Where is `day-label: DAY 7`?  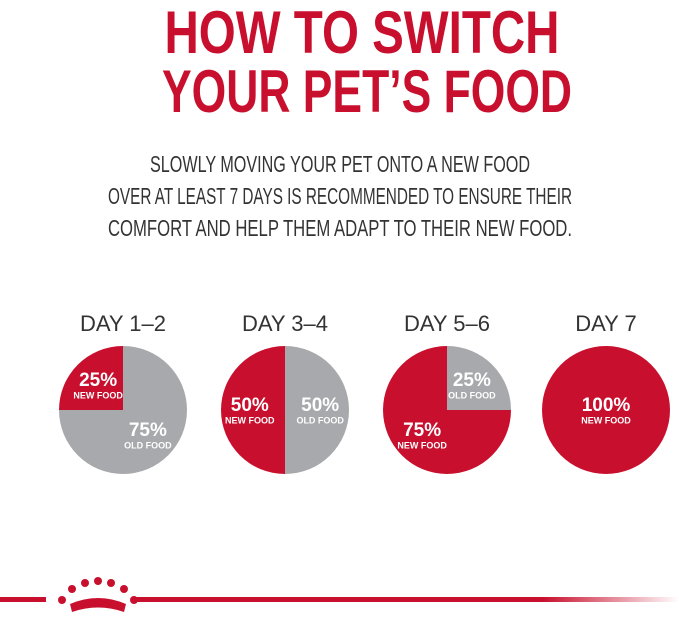 day-label: DAY 7 is located at coordinates (606, 323).